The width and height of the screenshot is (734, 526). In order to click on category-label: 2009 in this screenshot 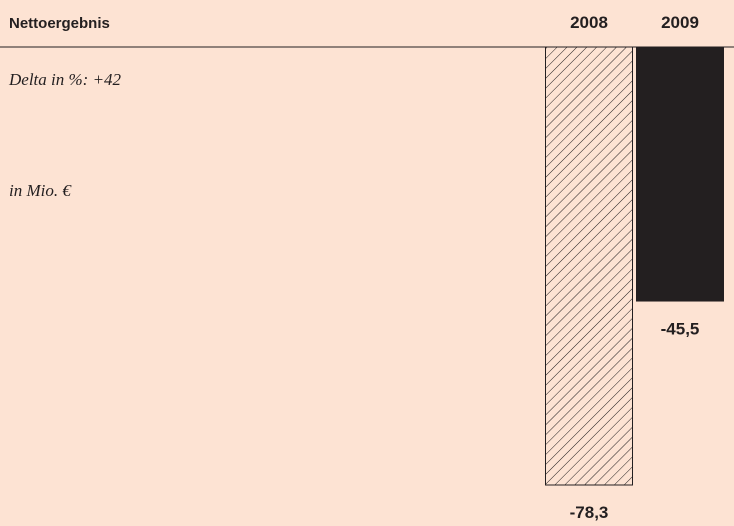, I will do `click(680, 22)`.